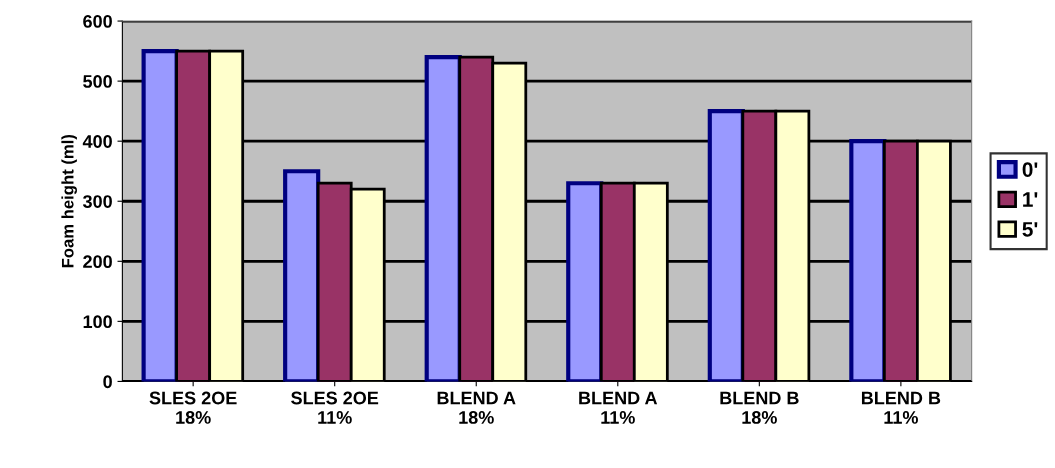 The width and height of the screenshot is (1055, 468). I want to click on y-tick-label: 500, so click(97, 81).